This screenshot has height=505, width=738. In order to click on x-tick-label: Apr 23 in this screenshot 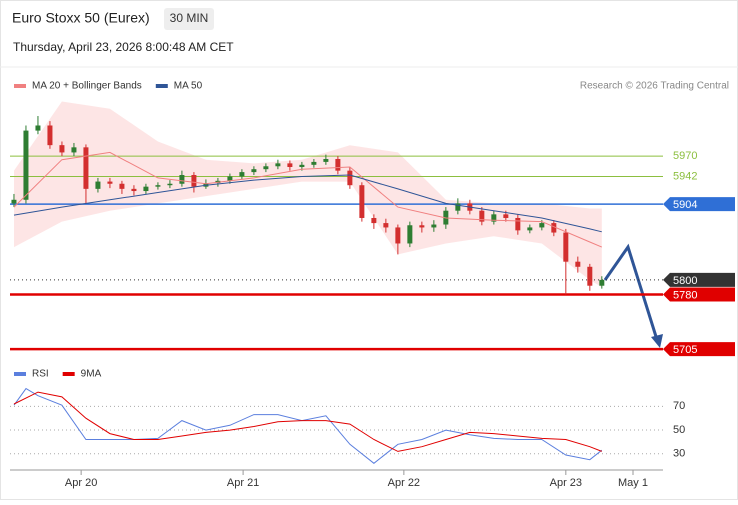, I will do `click(566, 483)`.